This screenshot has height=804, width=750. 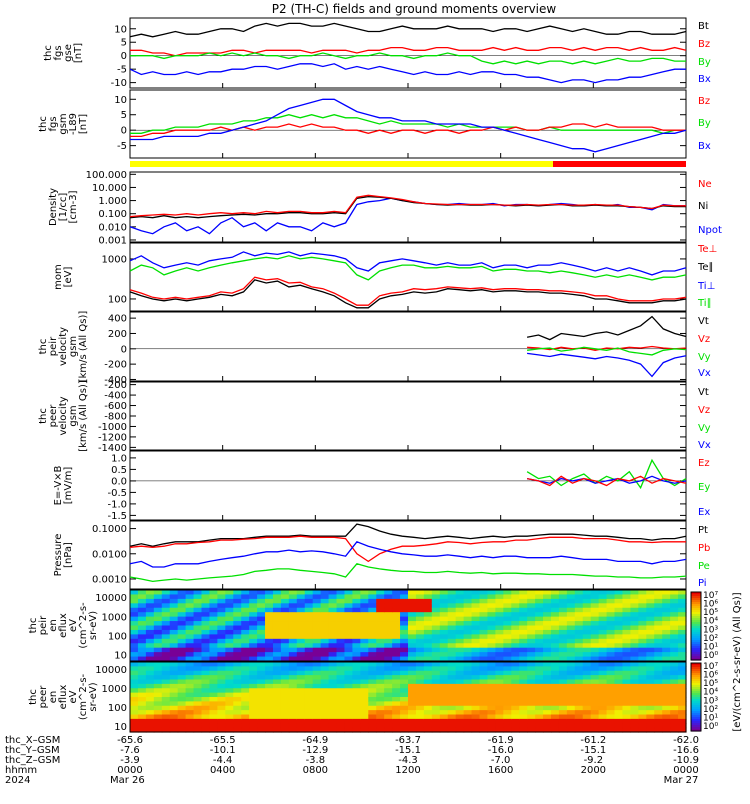 What do you see at coordinates (696, 696) in the screenshot?
I see `colorbar-swatch` at bounding box center [696, 696].